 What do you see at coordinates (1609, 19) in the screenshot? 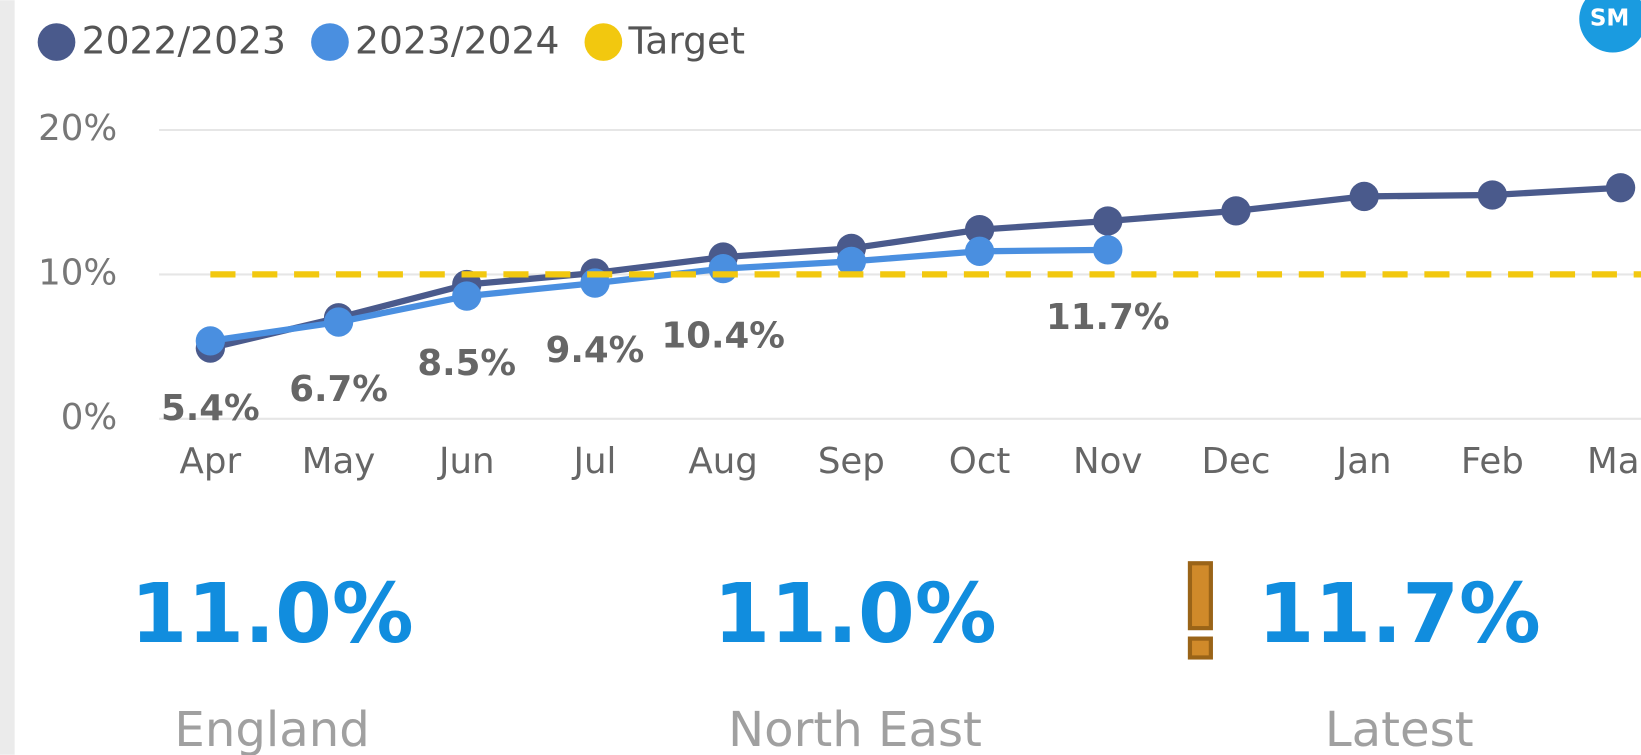
I see `badge-text: SM` at bounding box center [1609, 19].